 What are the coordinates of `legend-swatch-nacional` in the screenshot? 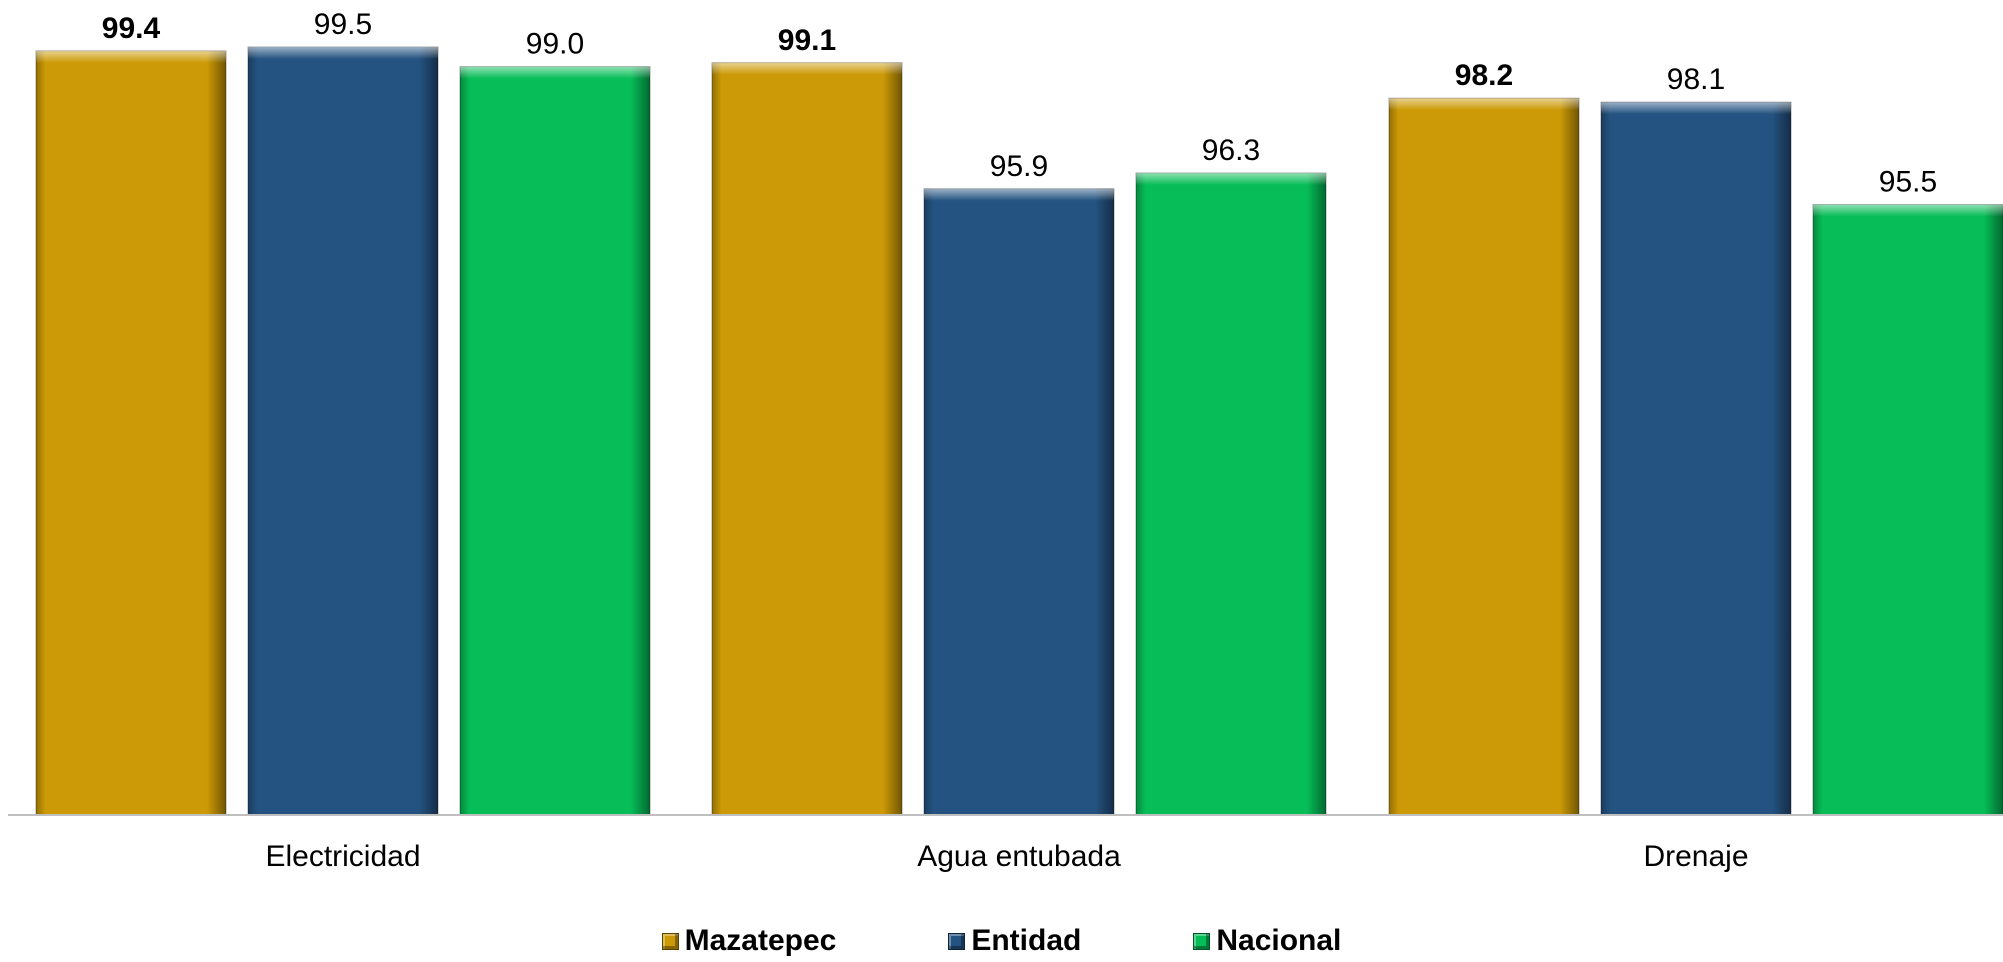 It's located at (1202, 941).